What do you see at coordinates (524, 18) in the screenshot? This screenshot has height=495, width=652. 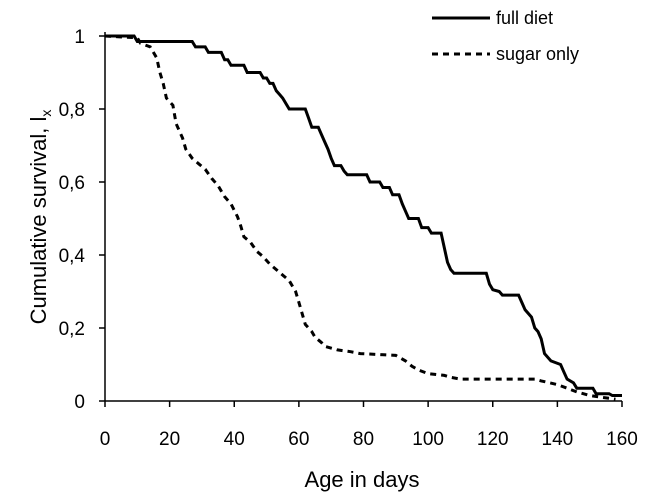 I see `legend-label-full-diet: full diet` at bounding box center [524, 18].